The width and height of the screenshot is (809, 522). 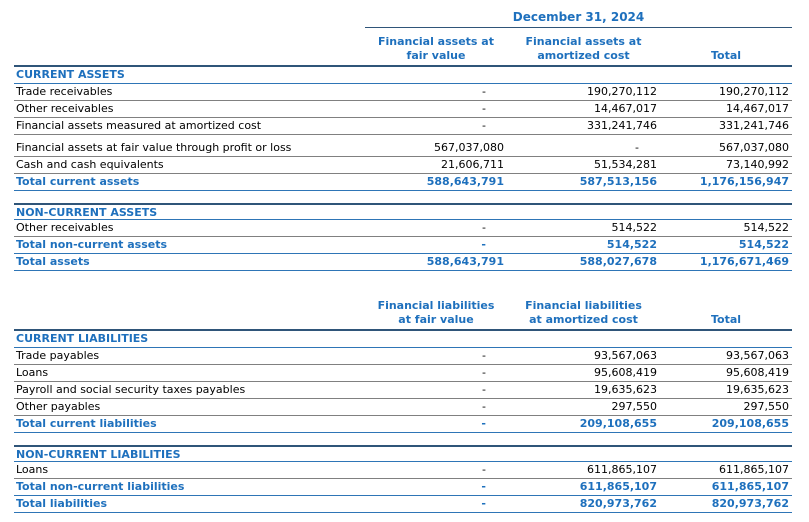 What do you see at coordinates (403, 75) in the screenshot?
I see `section-title-row: CURRENT ASSETS` at bounding box center [403, 75].